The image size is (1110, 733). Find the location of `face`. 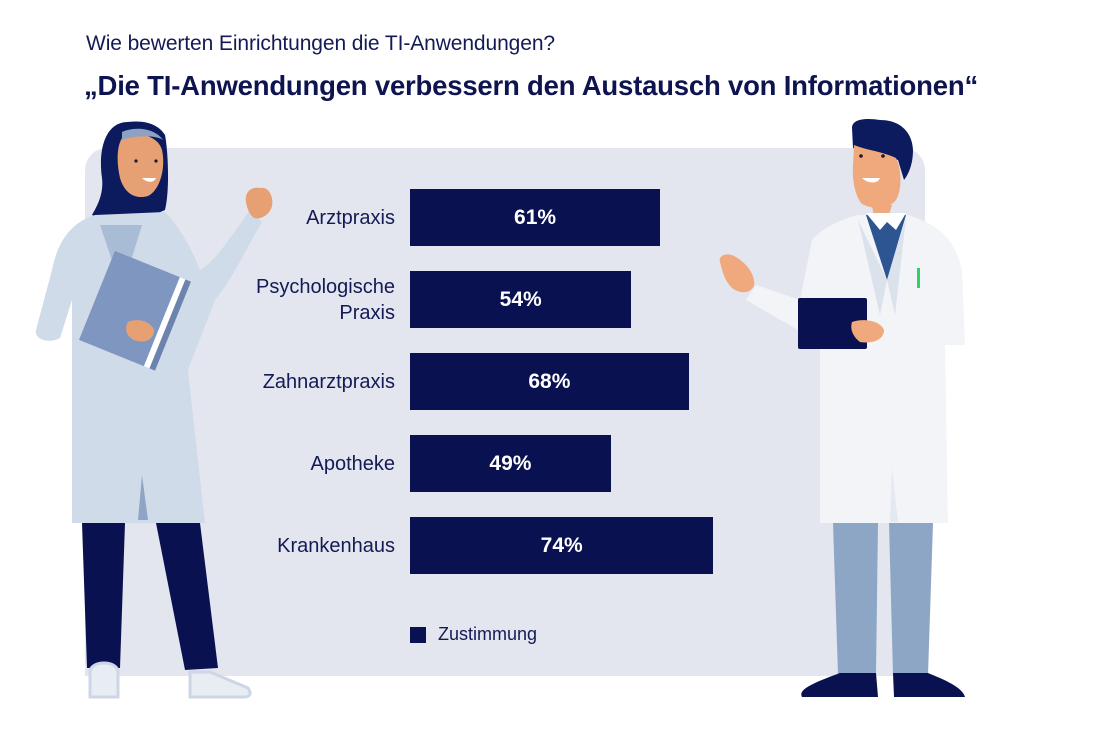

face is located at coordinates (876, 177).